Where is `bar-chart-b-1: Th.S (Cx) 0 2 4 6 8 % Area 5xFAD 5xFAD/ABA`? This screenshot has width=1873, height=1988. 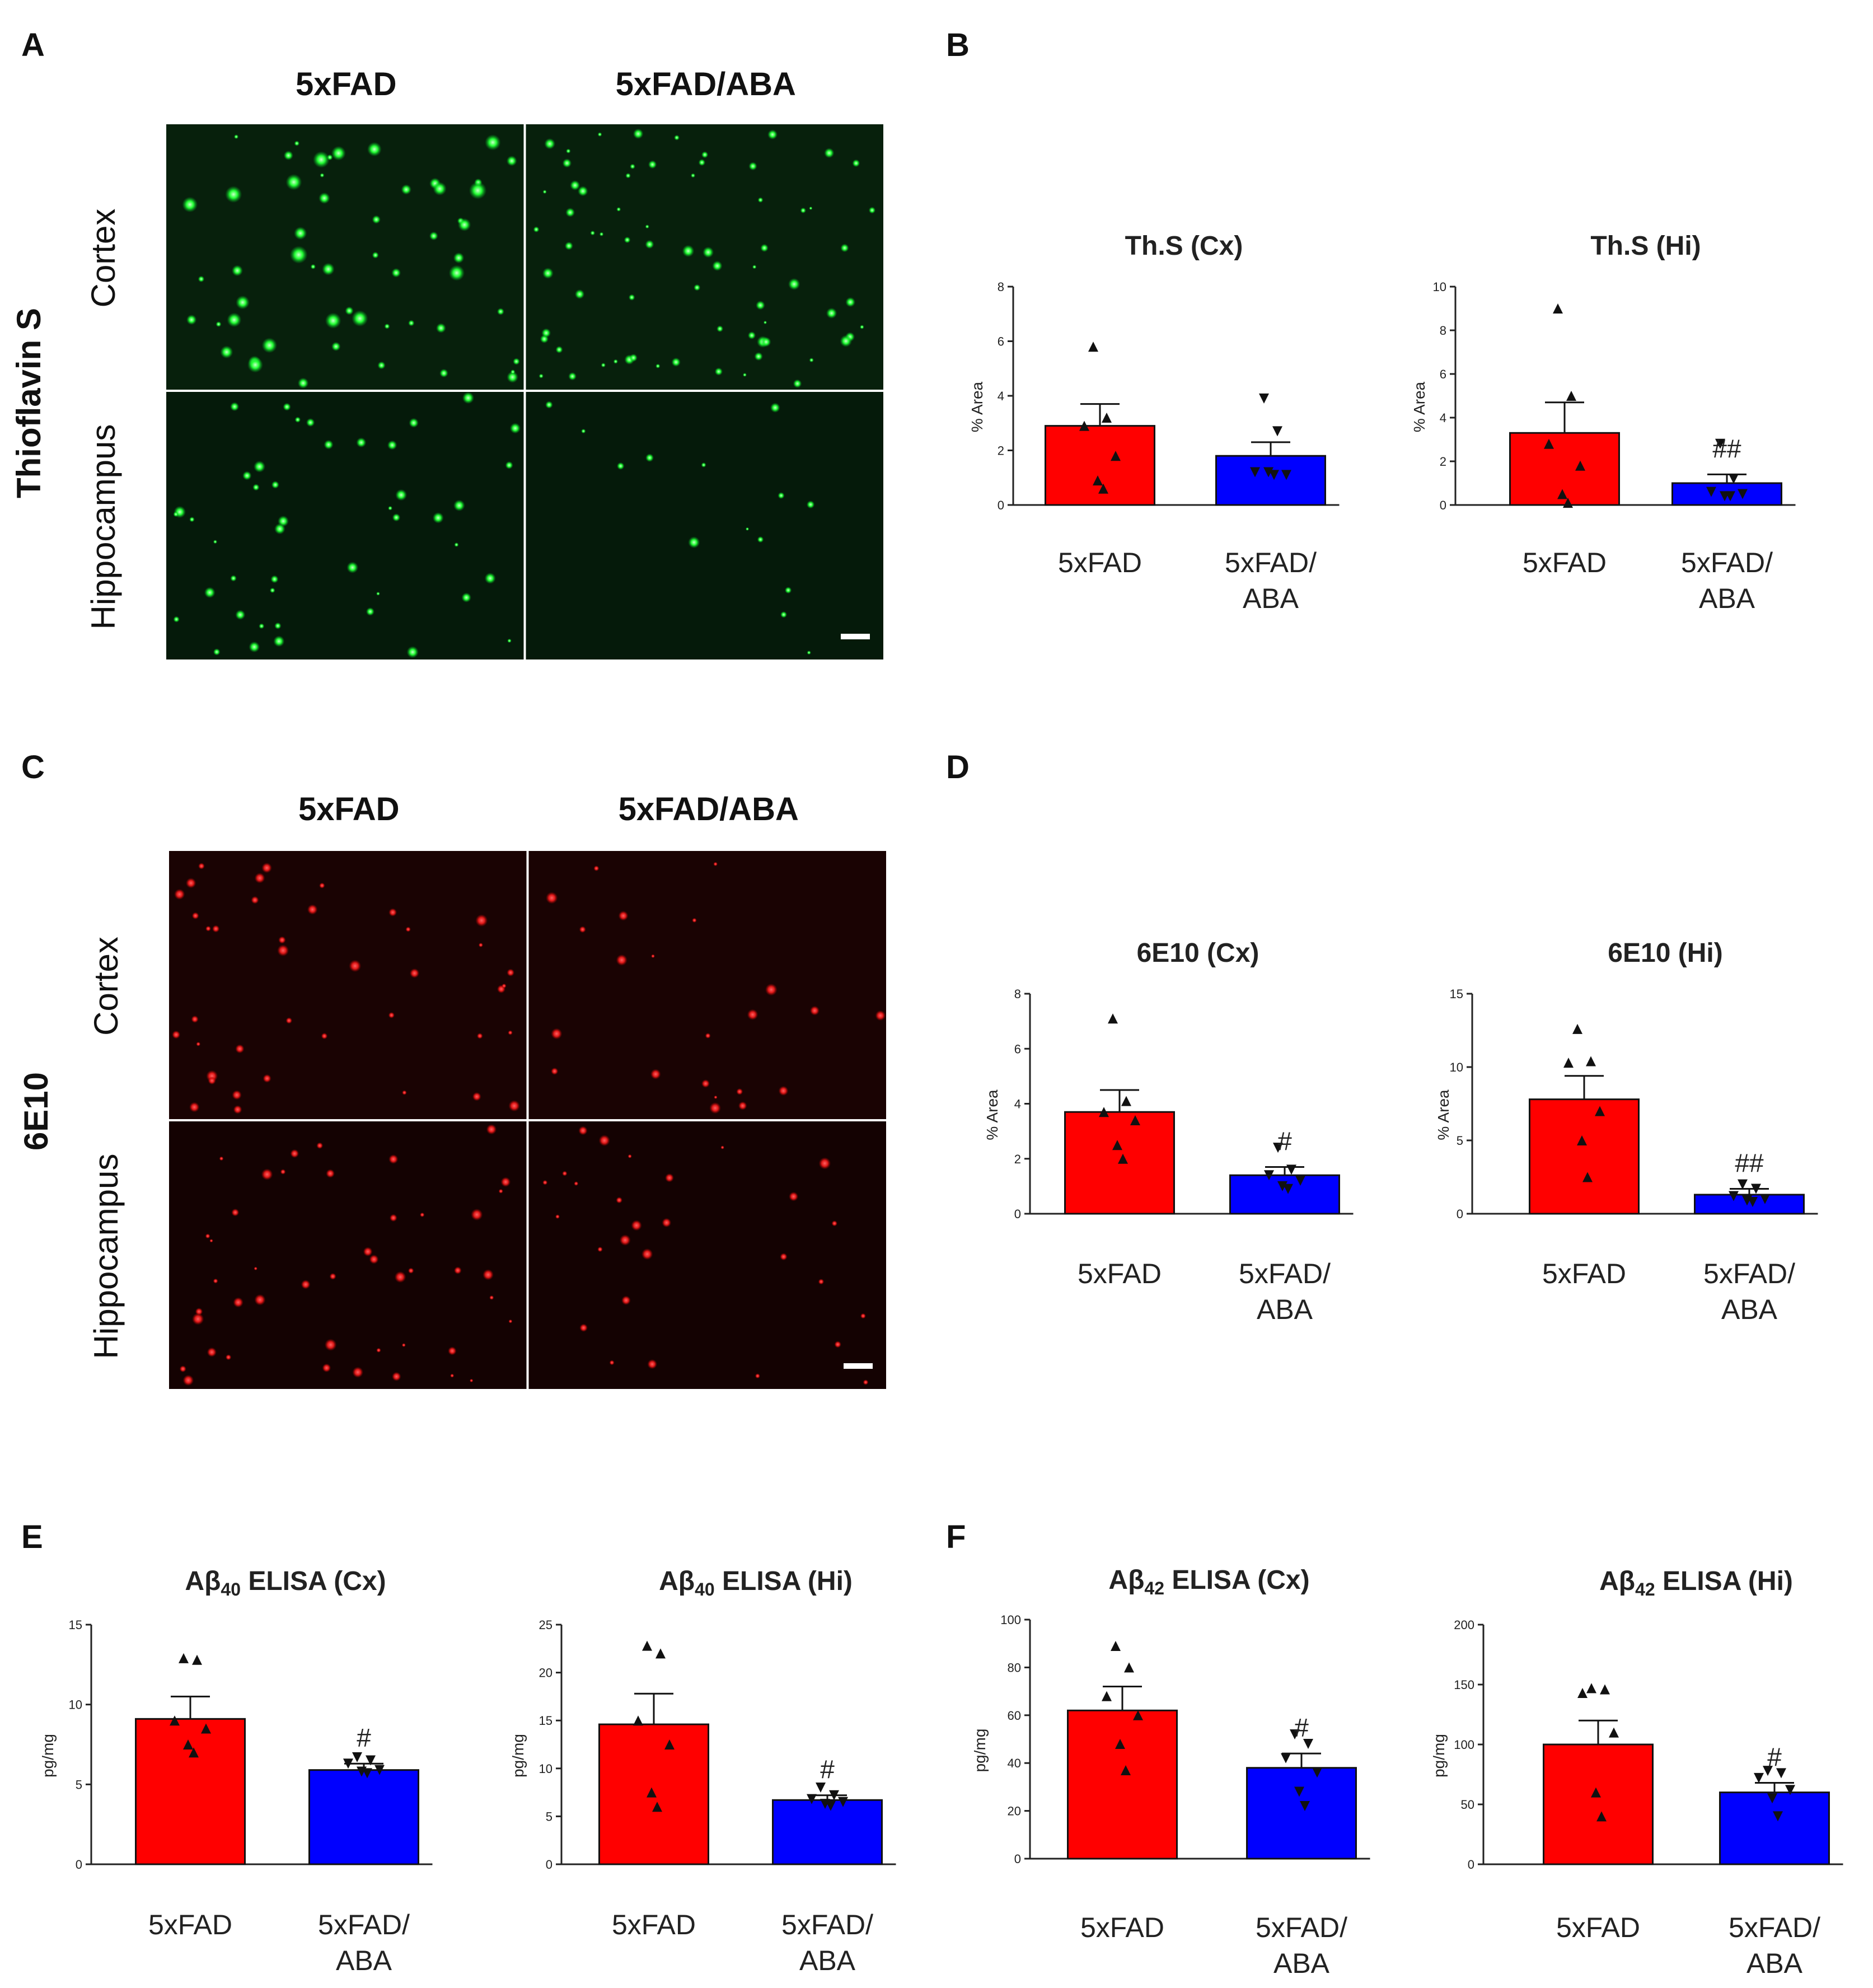 bar-chart-b-1: Th.S (Cx) 0 2 4 6 8 % Area 5xFAD 5xFAD/ABA is located at coordinates (1154, 422).